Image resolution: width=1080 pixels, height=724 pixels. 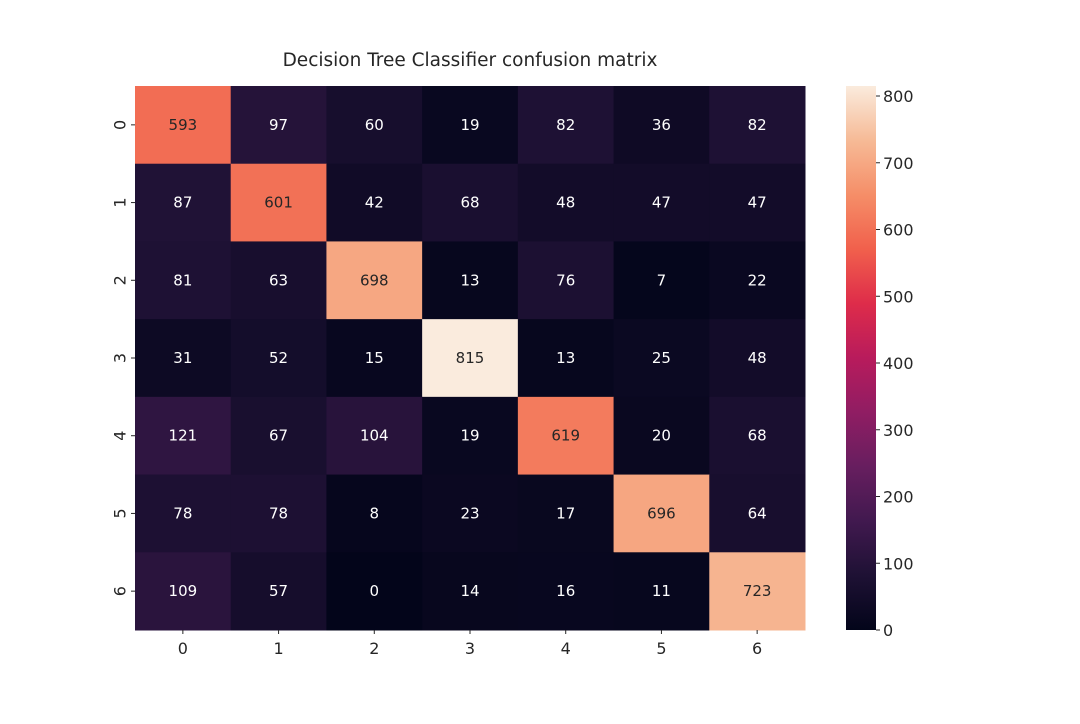 I want to click on colorbar-tick-label: 200, so click(x=898, y=497).